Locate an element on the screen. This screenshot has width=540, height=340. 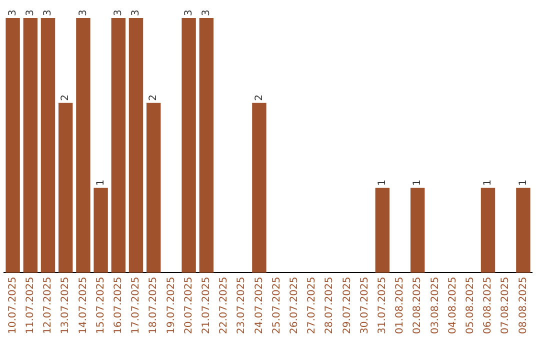
x-tick-label: 21.07.2025 is located at coordinates (206, 305).